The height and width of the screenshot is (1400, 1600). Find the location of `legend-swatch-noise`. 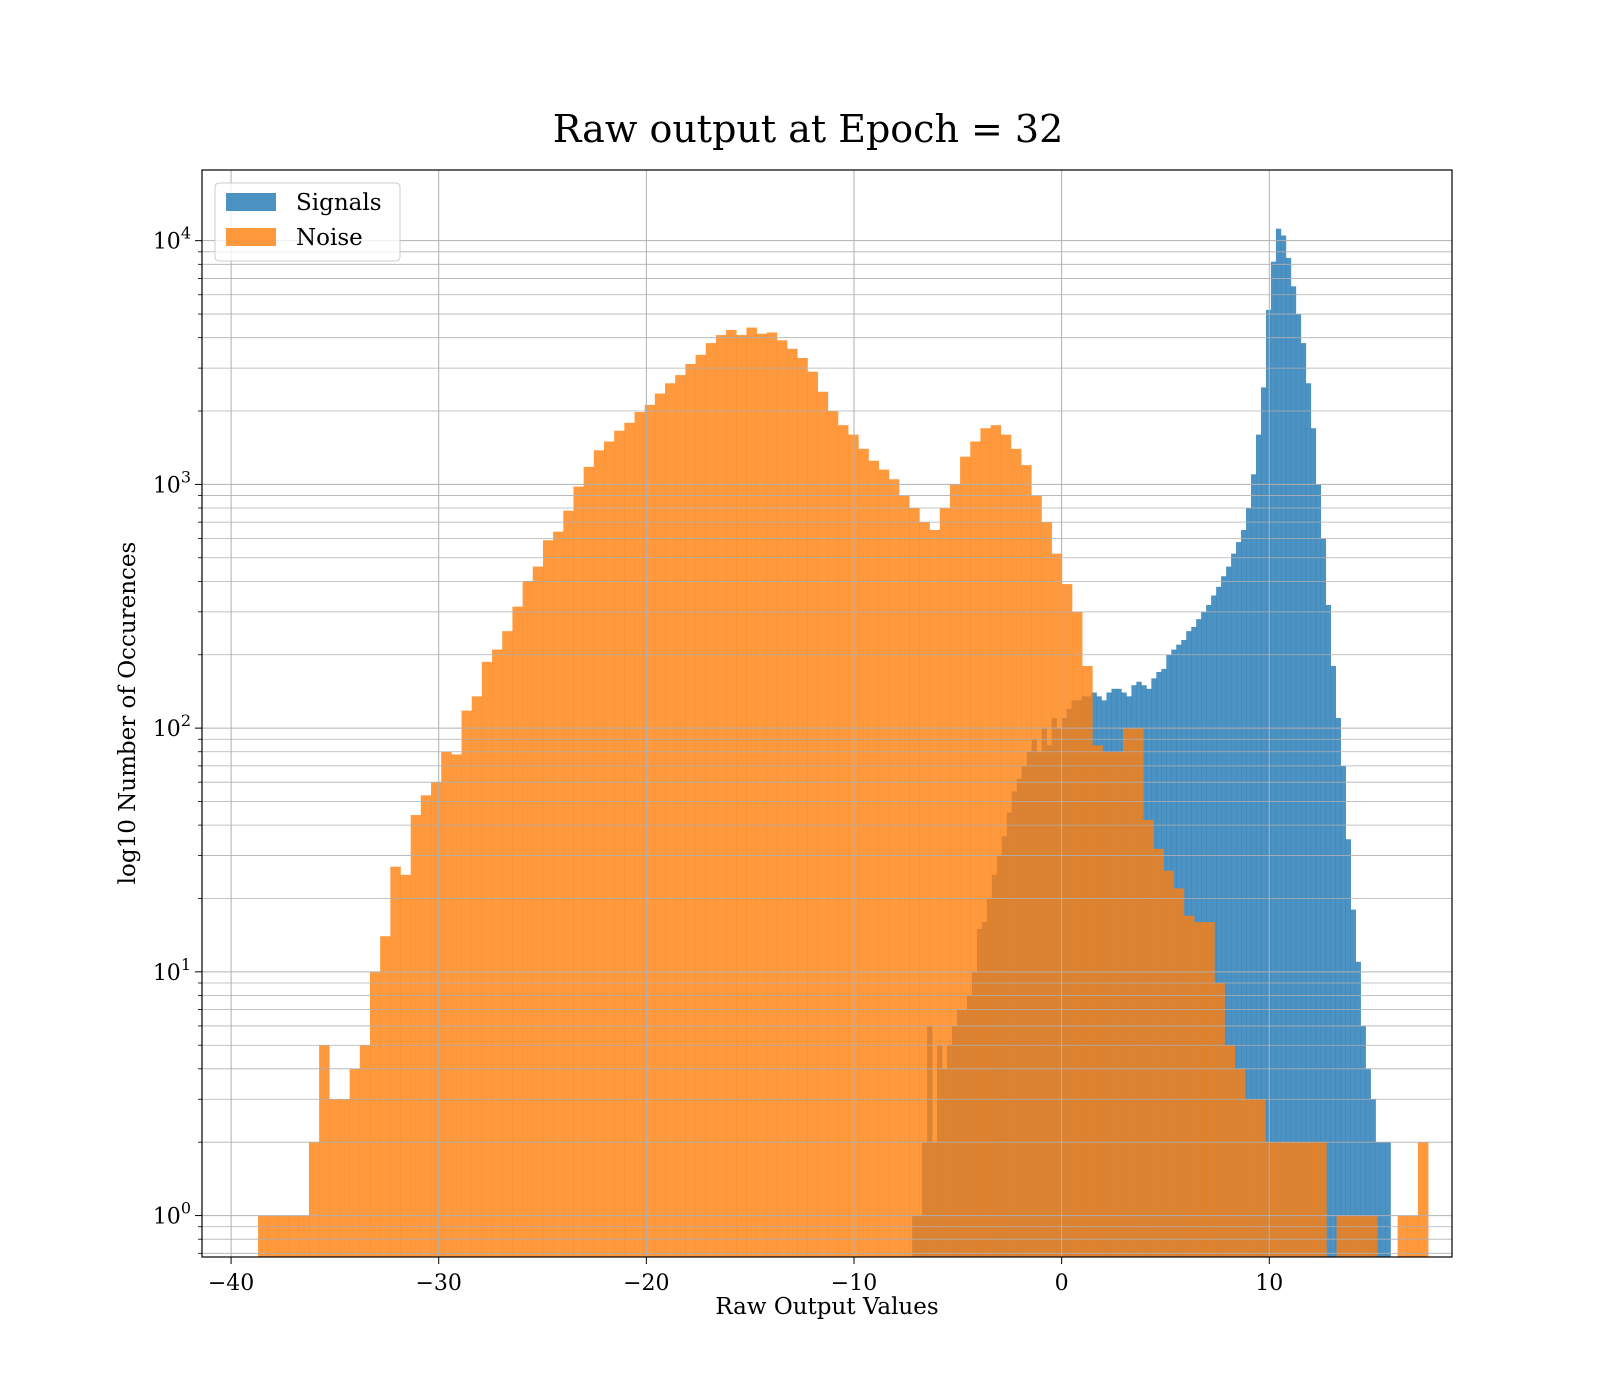

legend-swatch-noise is located at coordinates (251, 237).